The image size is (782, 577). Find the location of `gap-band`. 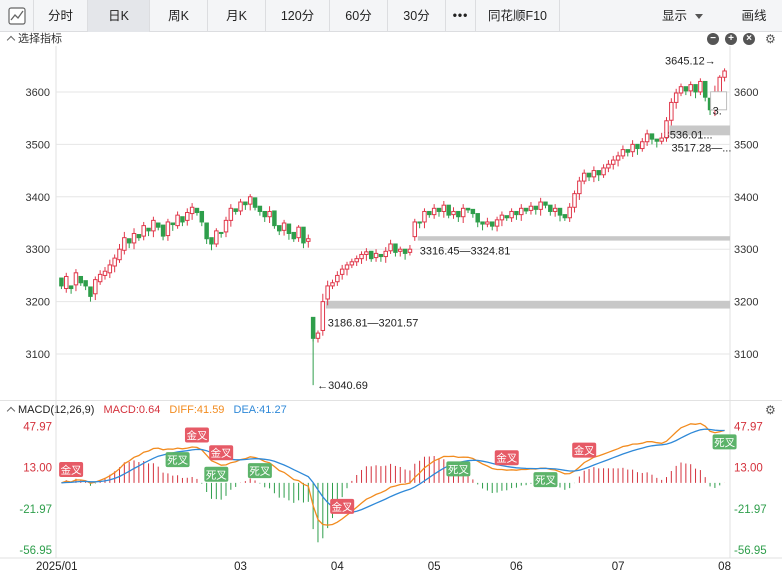

gap-band is located at coordinates (573, 238).